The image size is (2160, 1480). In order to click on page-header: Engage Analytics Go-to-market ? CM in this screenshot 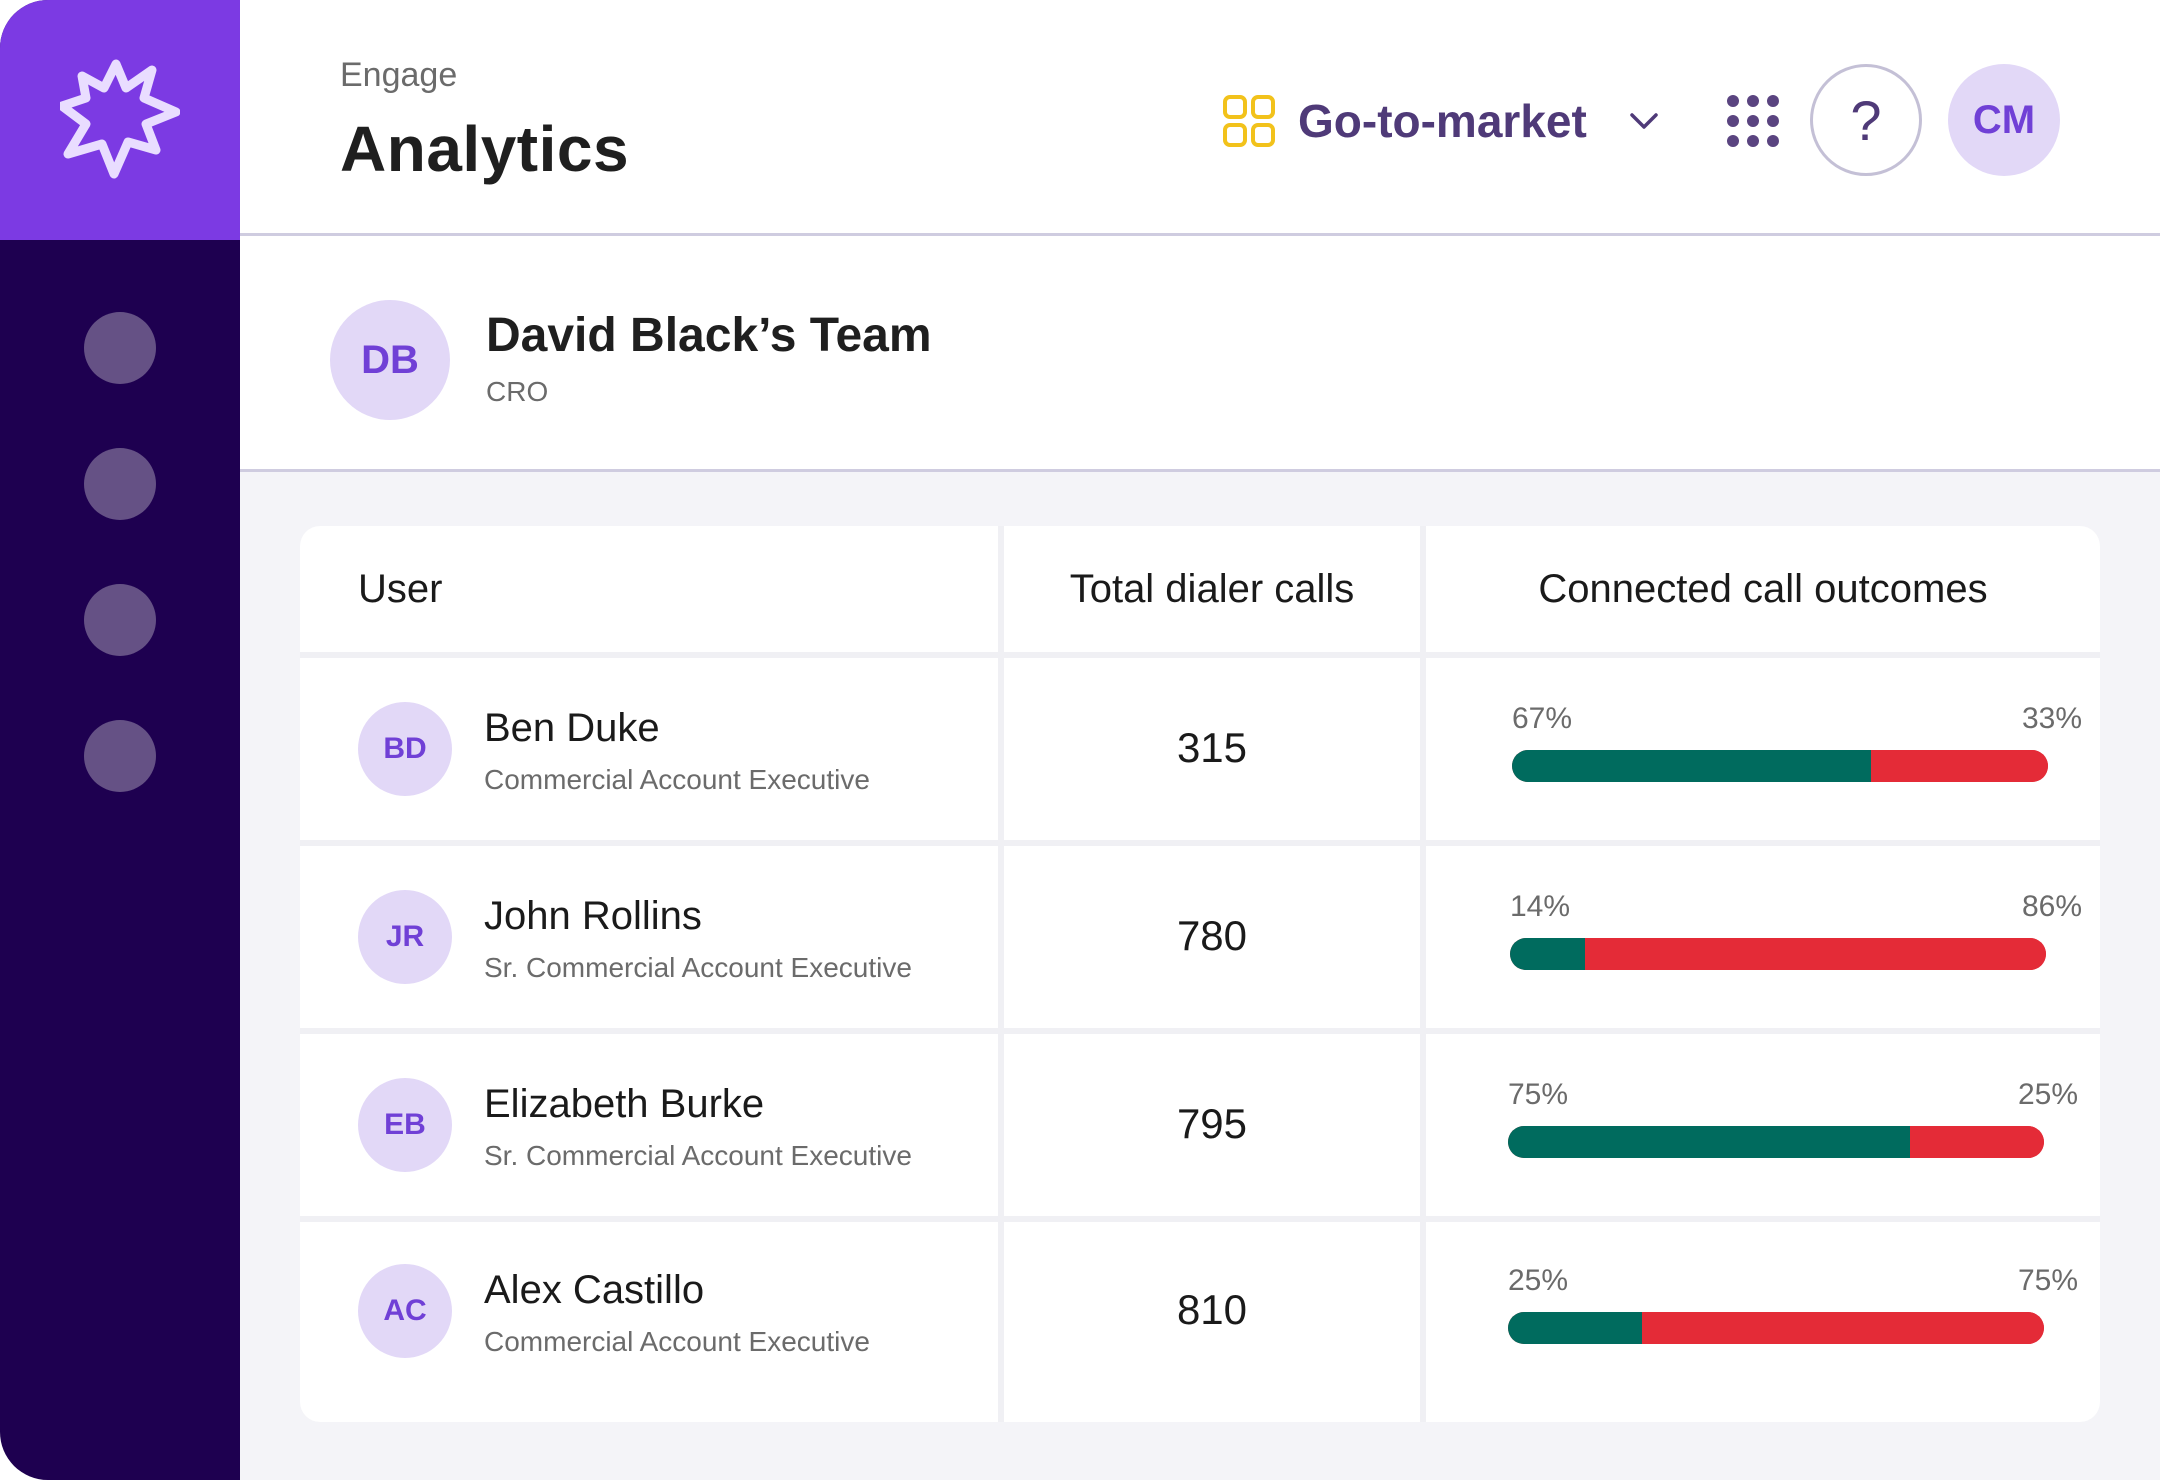, I will do `click(1200, 118)`.